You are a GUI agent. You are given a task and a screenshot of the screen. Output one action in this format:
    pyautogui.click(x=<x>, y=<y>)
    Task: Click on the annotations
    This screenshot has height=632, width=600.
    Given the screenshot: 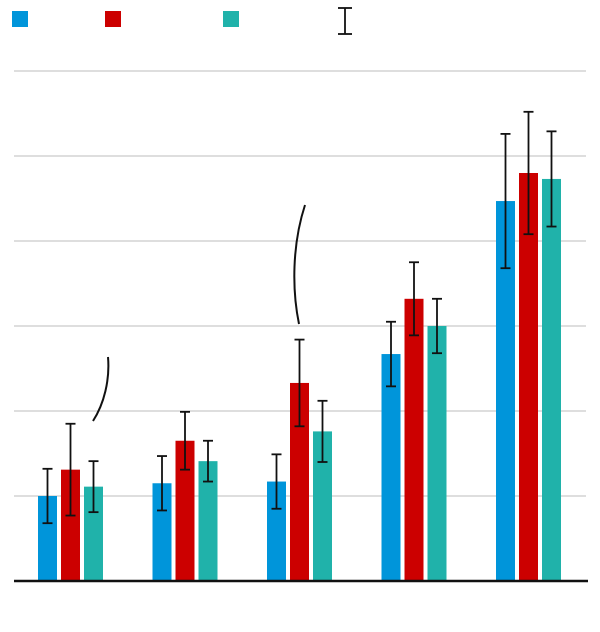 What is the action you would take?
    pyautogui.click(x=199, y=313)
    